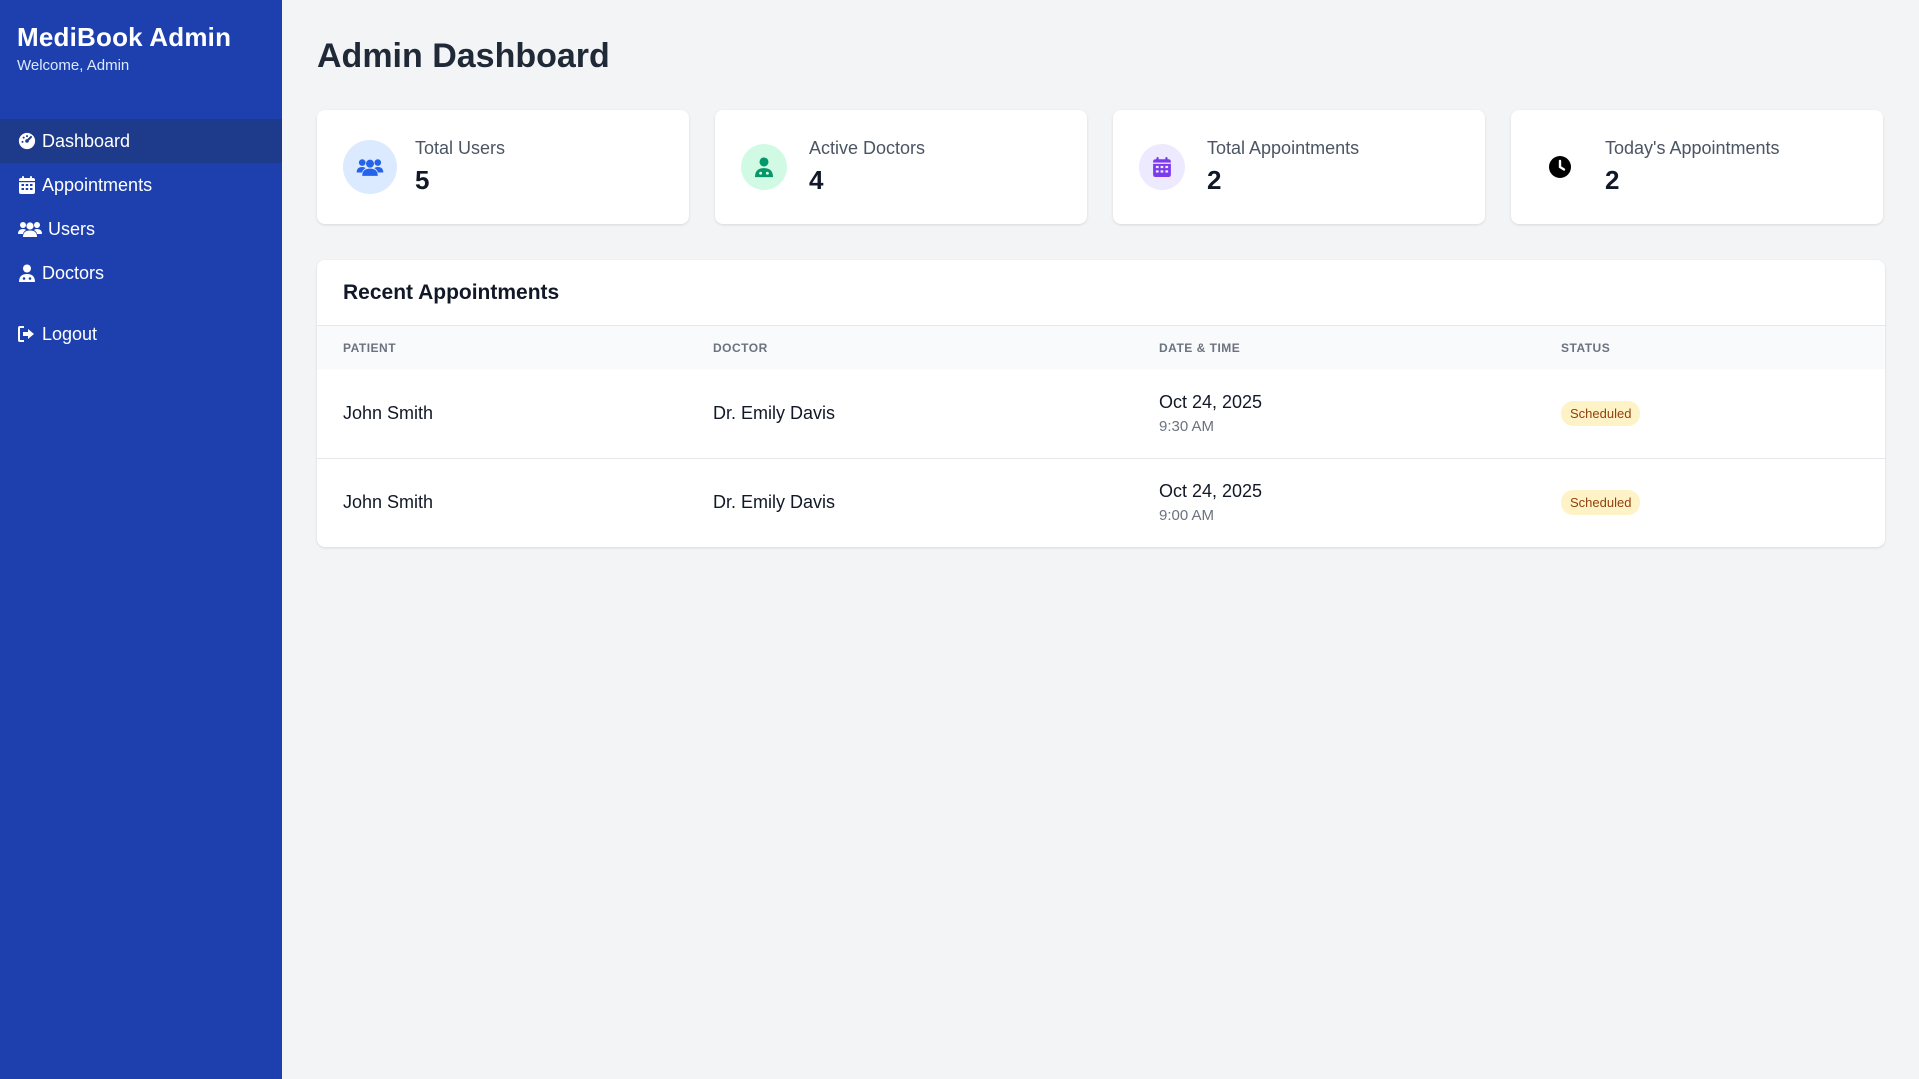  What do you see at coordinates (141, 141) in the screenshot?
I see `sidebar-item-dashboard: Dashboard` at bounding box center [141, 141].